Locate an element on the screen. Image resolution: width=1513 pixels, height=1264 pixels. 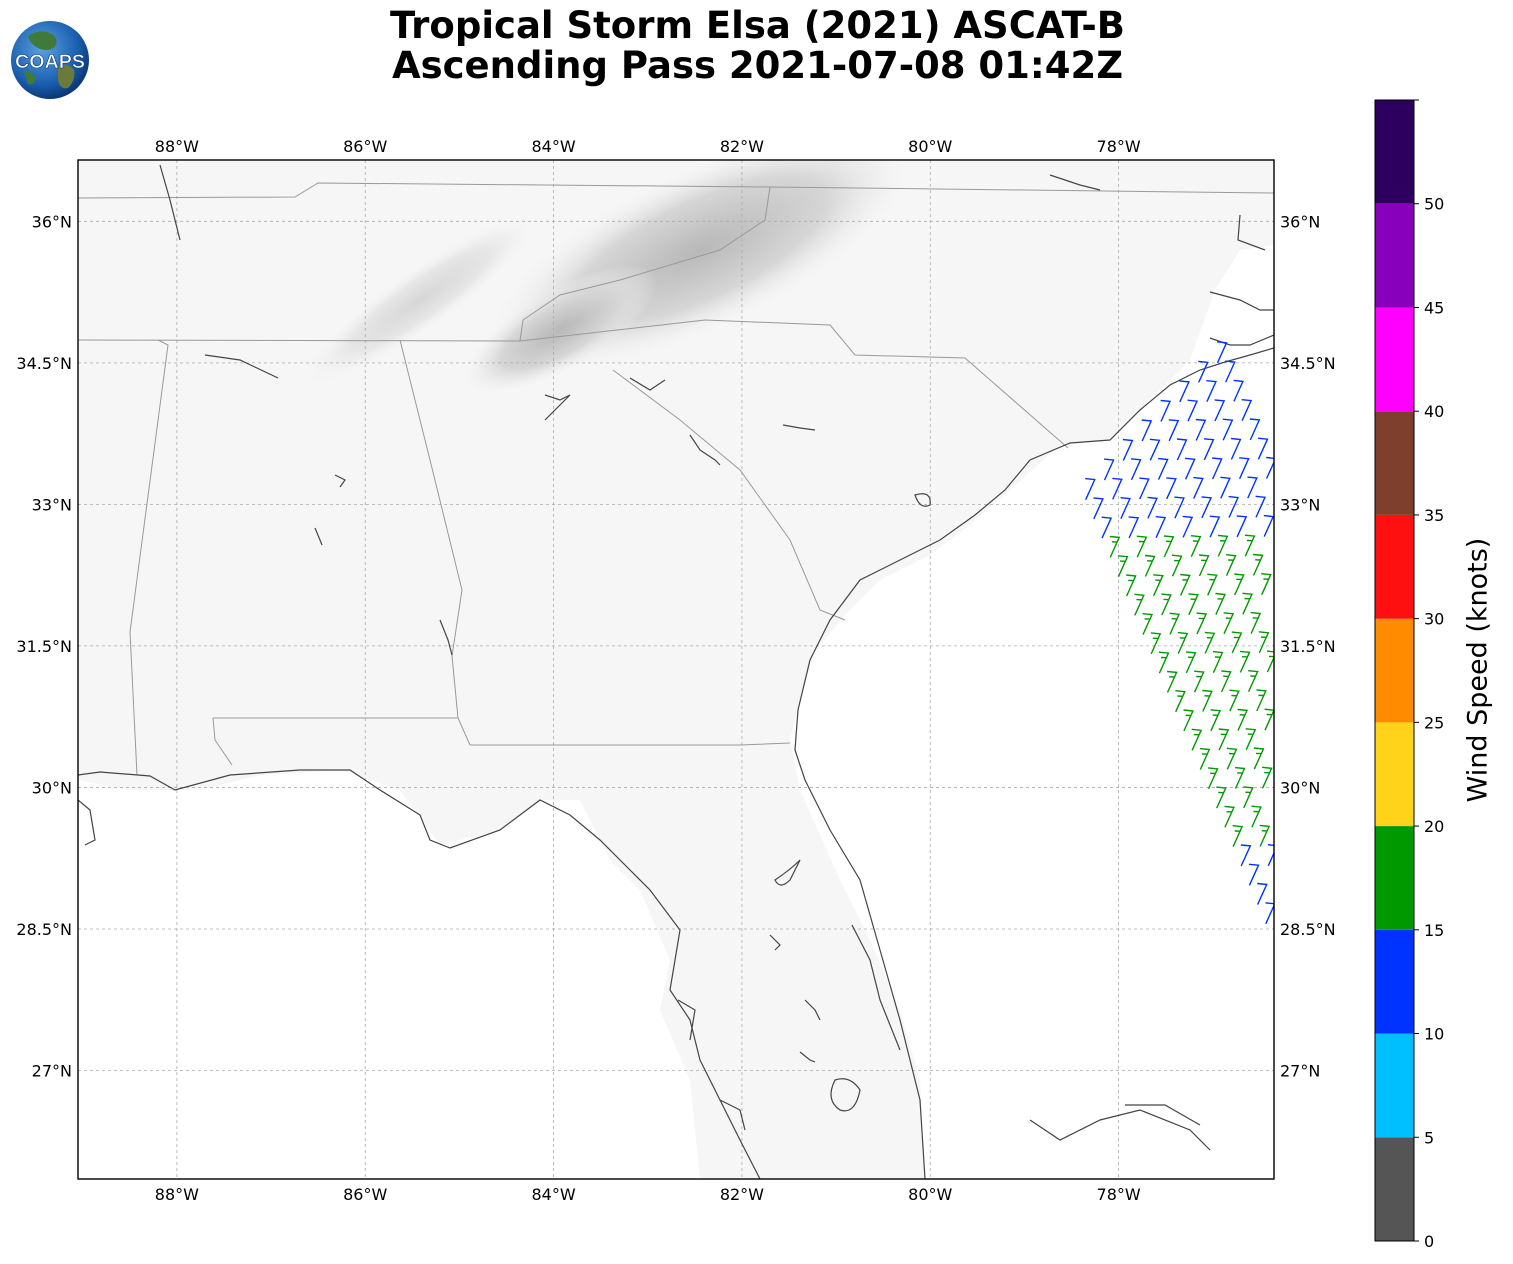
lat-label-right: 27°N is located at coordinates (1300, 1070).